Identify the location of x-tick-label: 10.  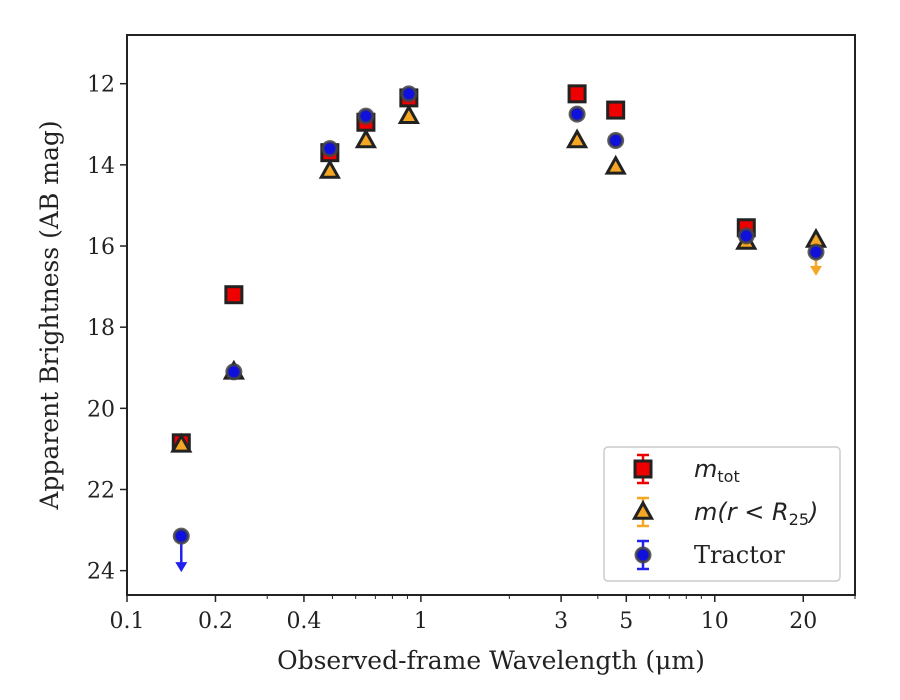
(715, 621).